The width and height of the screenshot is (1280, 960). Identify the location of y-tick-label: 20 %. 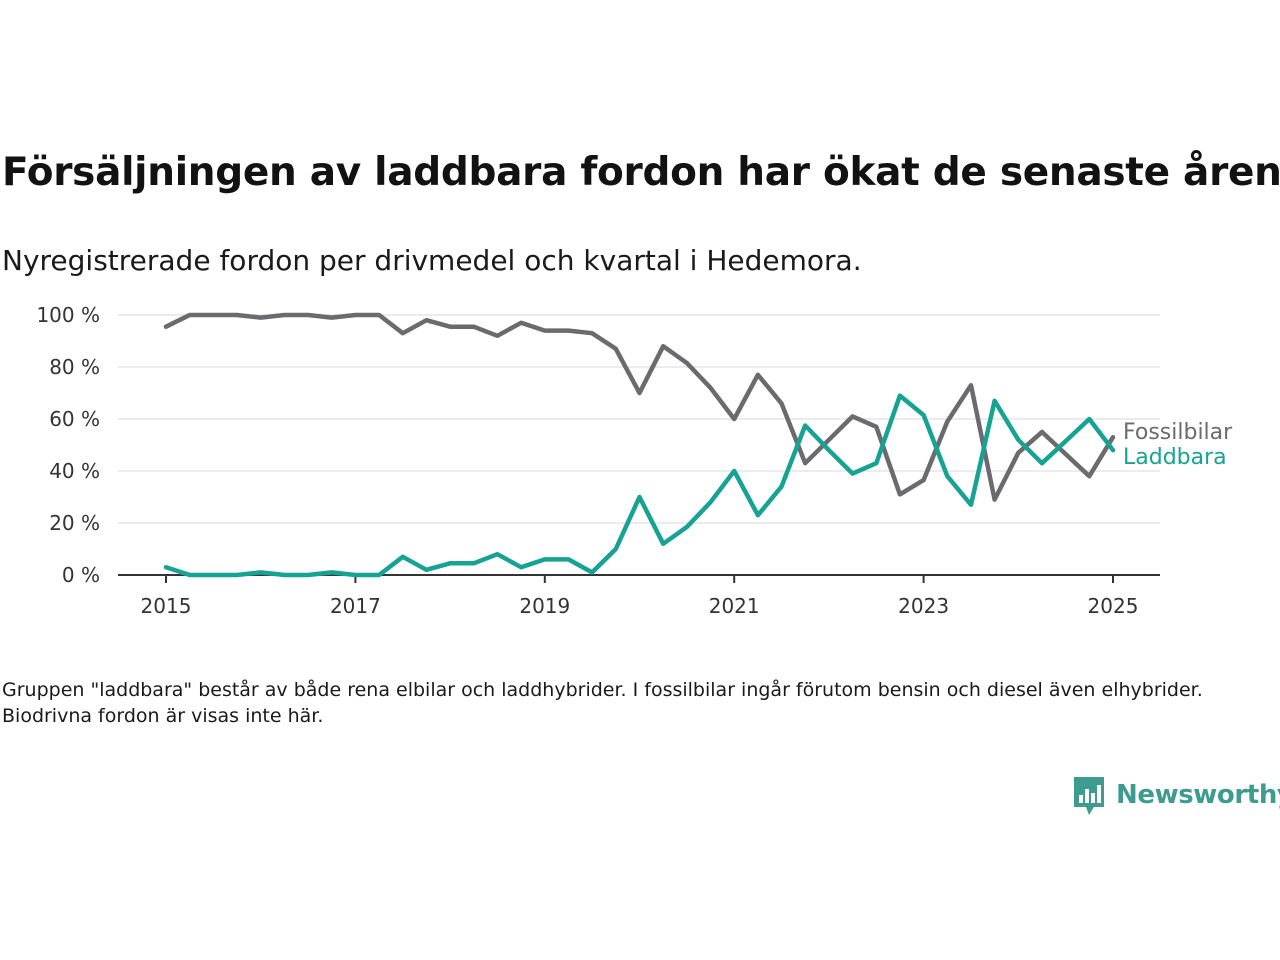
(74, 523).